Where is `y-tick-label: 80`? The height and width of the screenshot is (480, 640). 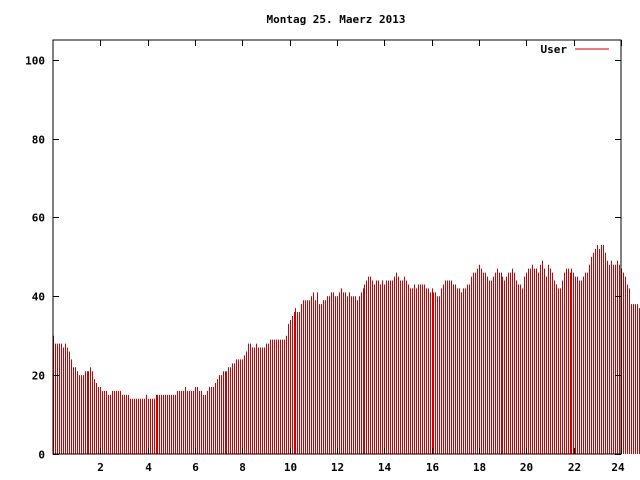 y-tick-label: 80 is located at coordinates (38, 140).